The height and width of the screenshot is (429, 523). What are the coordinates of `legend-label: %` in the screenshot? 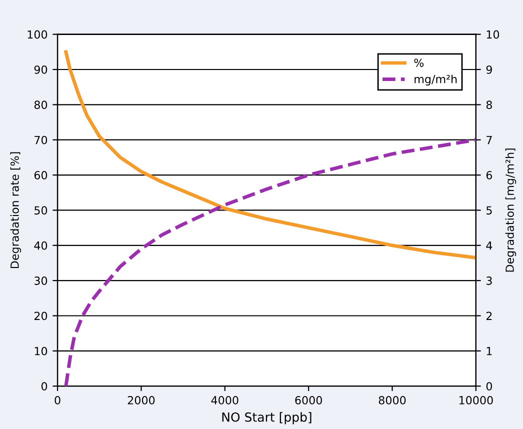 It's located at (419, 62).